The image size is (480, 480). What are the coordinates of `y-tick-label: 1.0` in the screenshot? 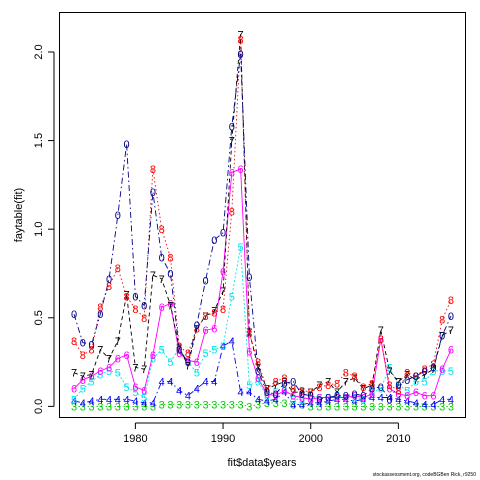 It's located at (39, 229).